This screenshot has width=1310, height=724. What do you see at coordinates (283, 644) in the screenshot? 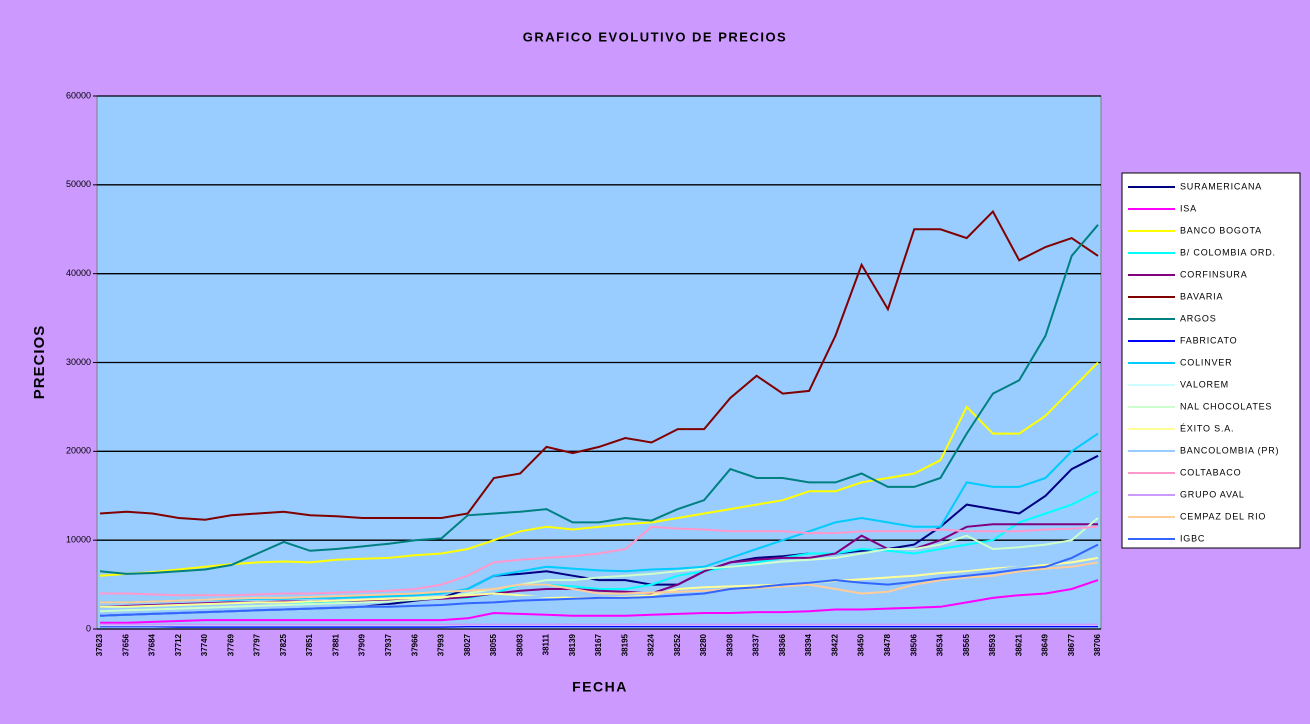
I see `x-tick-label: 37825` at bounding box center [283, 644].